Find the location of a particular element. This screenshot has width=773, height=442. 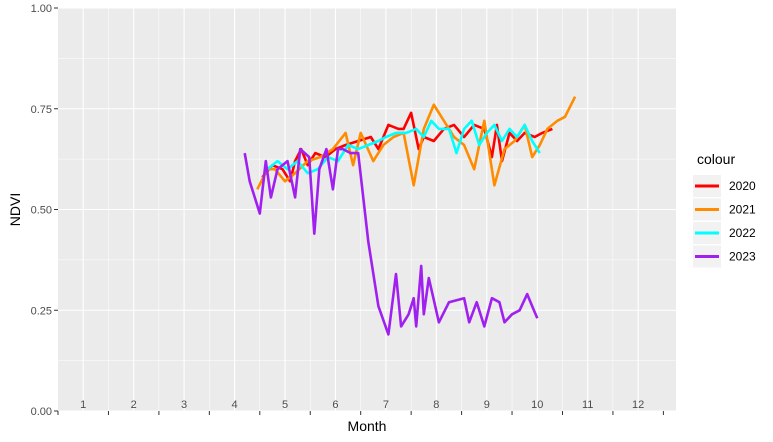

x-tick-label: 4 is located at coordinates (235, 405).